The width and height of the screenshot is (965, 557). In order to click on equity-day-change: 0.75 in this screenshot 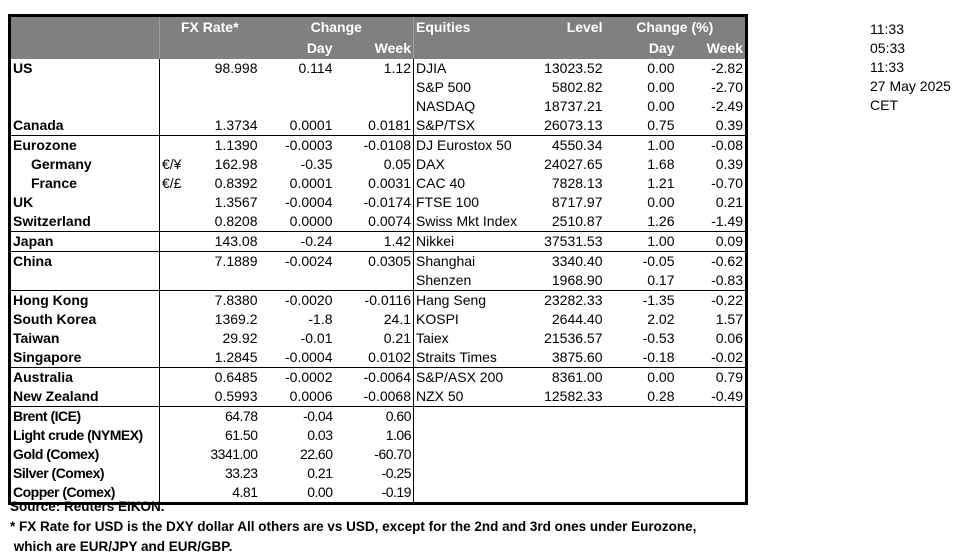, I will do `click(661, 125)`.